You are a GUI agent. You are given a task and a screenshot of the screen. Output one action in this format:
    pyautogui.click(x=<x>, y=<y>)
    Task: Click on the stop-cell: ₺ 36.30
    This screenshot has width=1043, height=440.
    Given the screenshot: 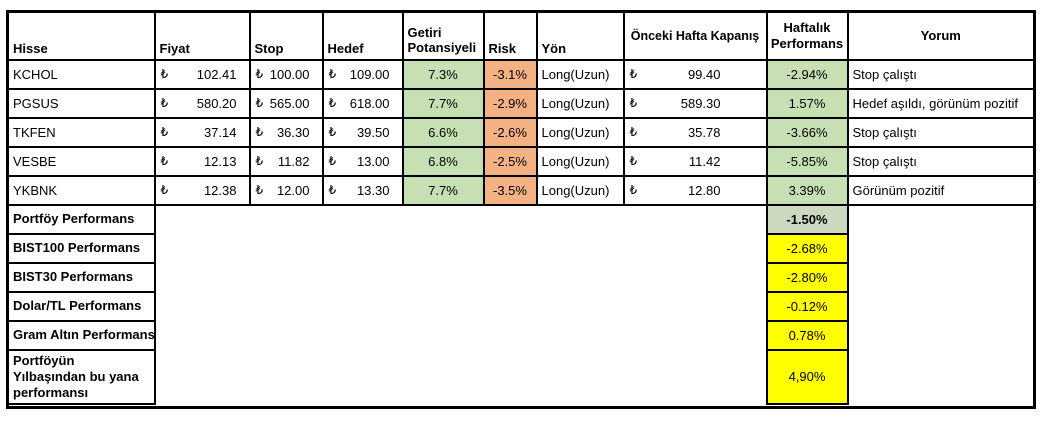 What is the action you would take?
    pyautogui.click(x=286, y=132)
    